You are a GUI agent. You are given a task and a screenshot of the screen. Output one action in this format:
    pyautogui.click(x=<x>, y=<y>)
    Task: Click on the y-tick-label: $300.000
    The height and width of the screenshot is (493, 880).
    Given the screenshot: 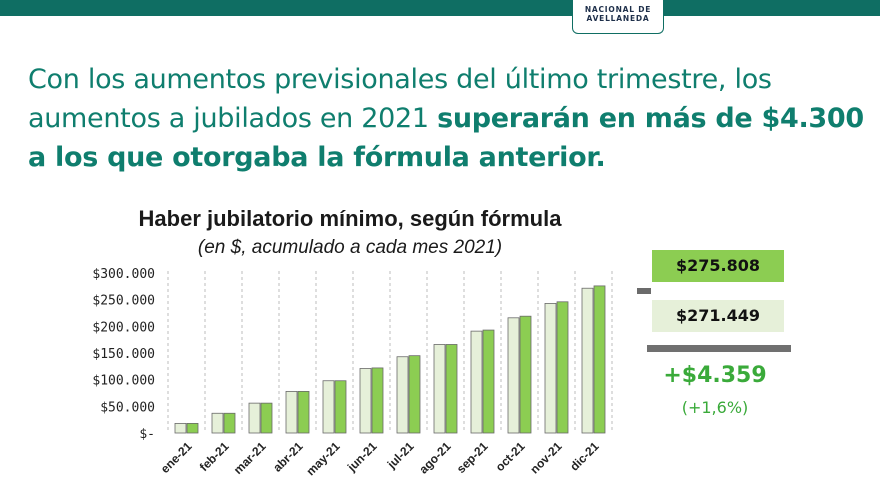 What is the action you would take?
    pyautogui.click(x=123, y=274)
    